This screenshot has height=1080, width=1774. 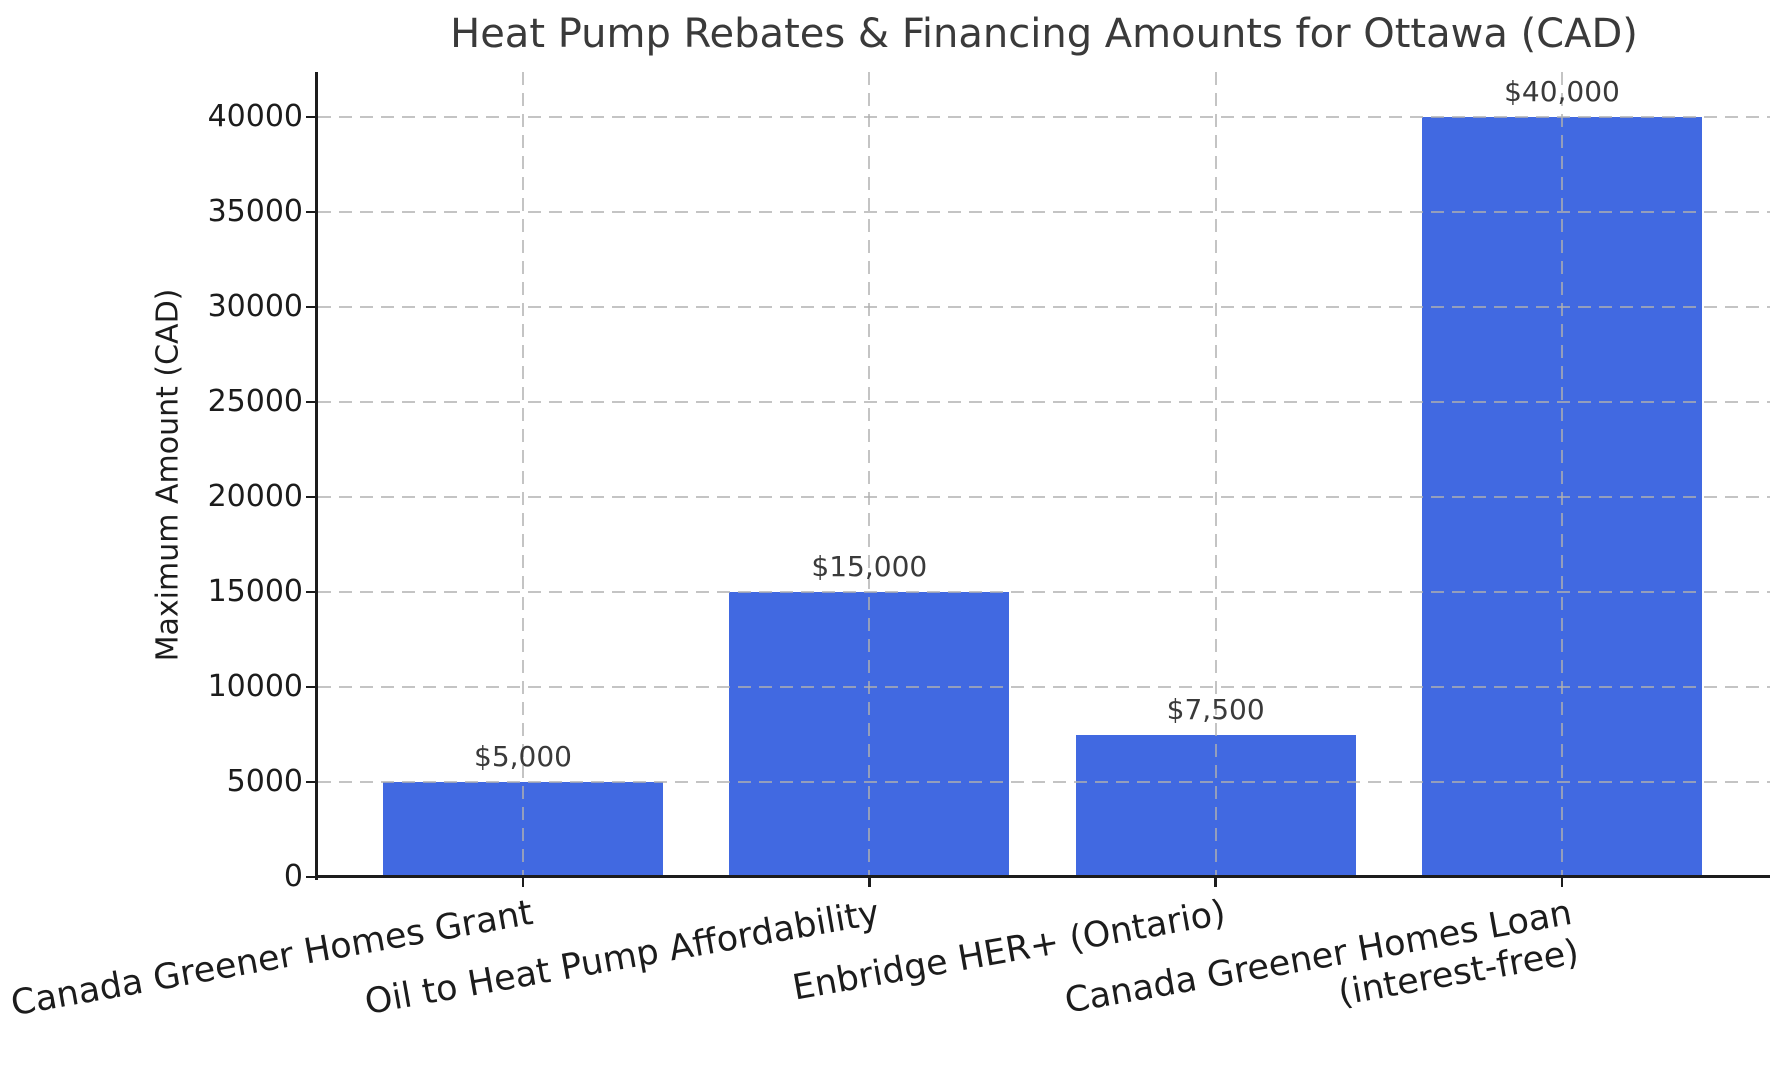 What do you see at coordinates (255, 686) in the screenshot?
I see `y-tick-label-10000: 10000` at bounding box center [255, 686].